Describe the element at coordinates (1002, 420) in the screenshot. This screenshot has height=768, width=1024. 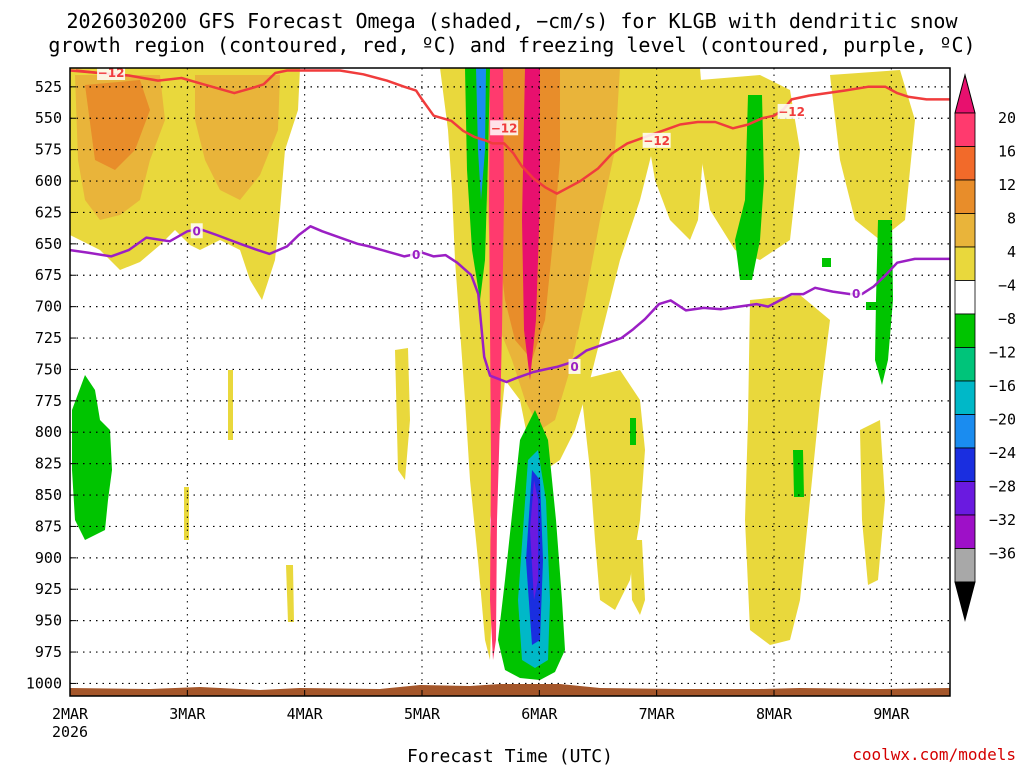
I see `colorbar-label: −20` at that location.